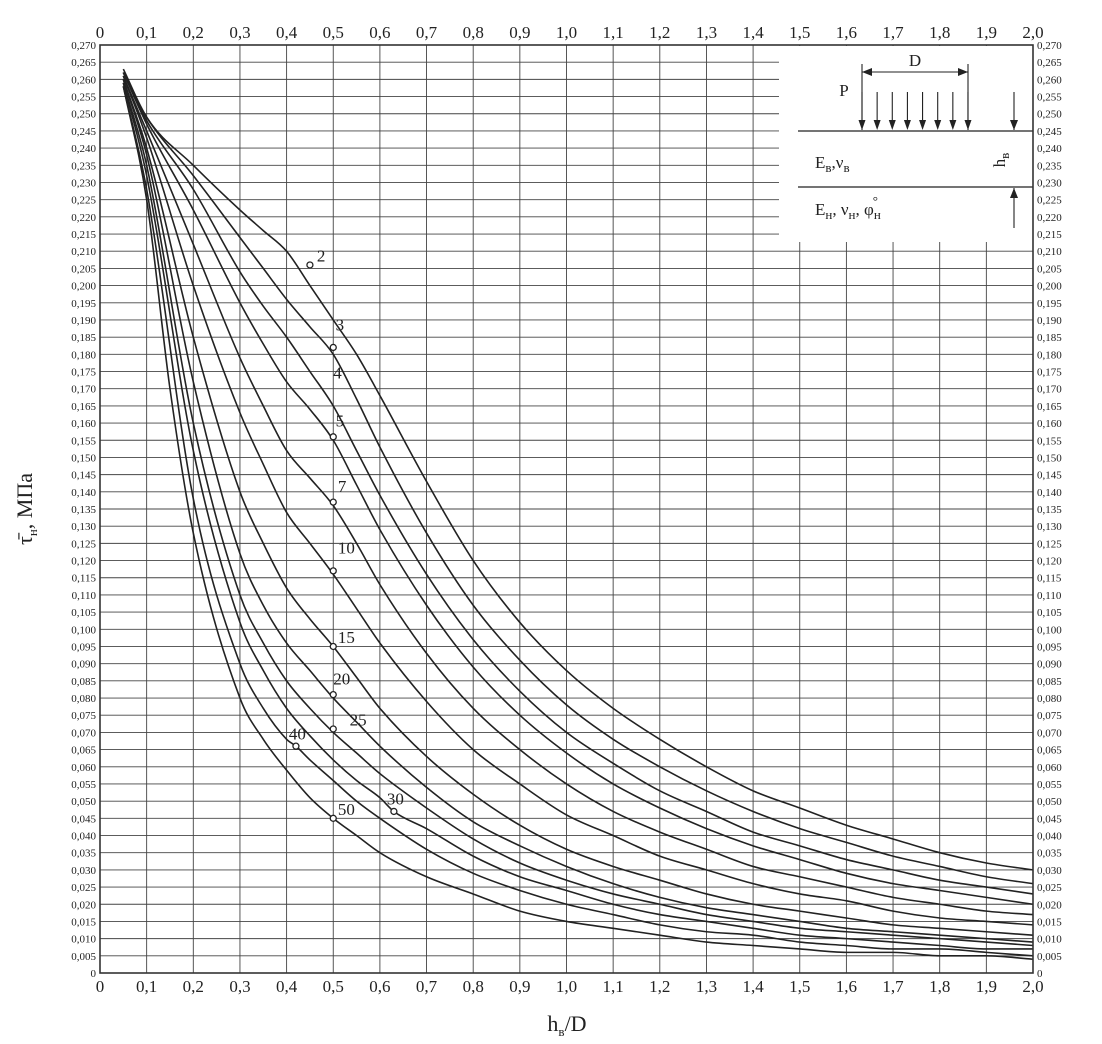  Describe the element at coordinates (1049, 218) in the screenshot. I see `y-tick-label-right: 0,220` at that location.